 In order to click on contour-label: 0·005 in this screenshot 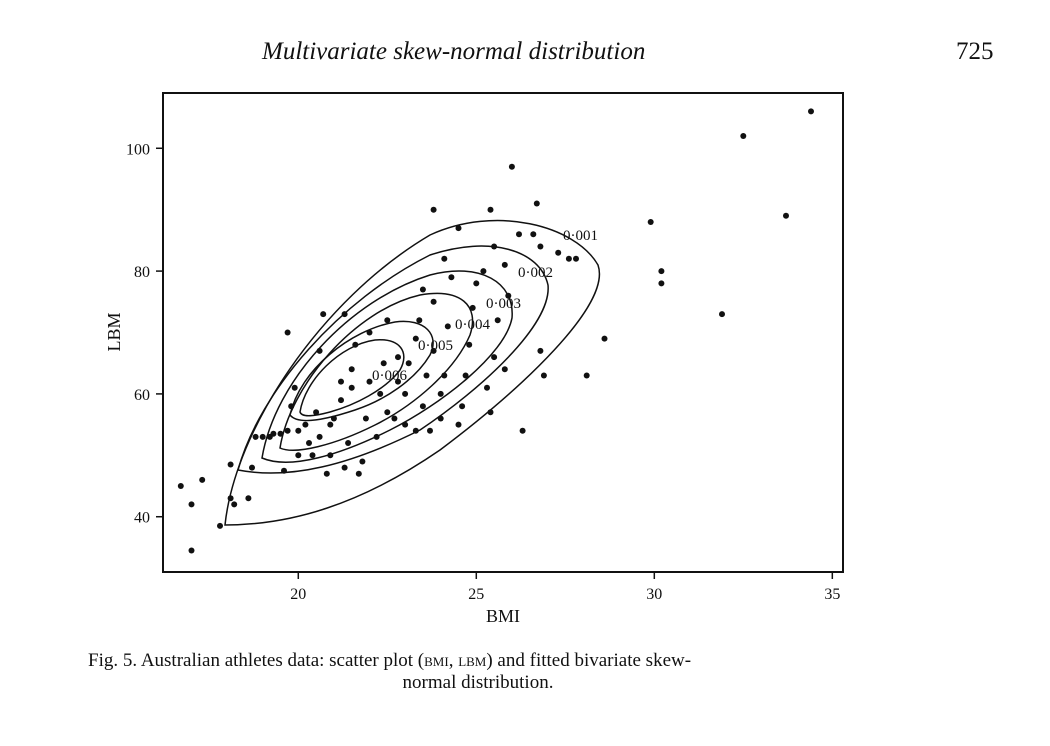, I will do `click(435, 346)`.